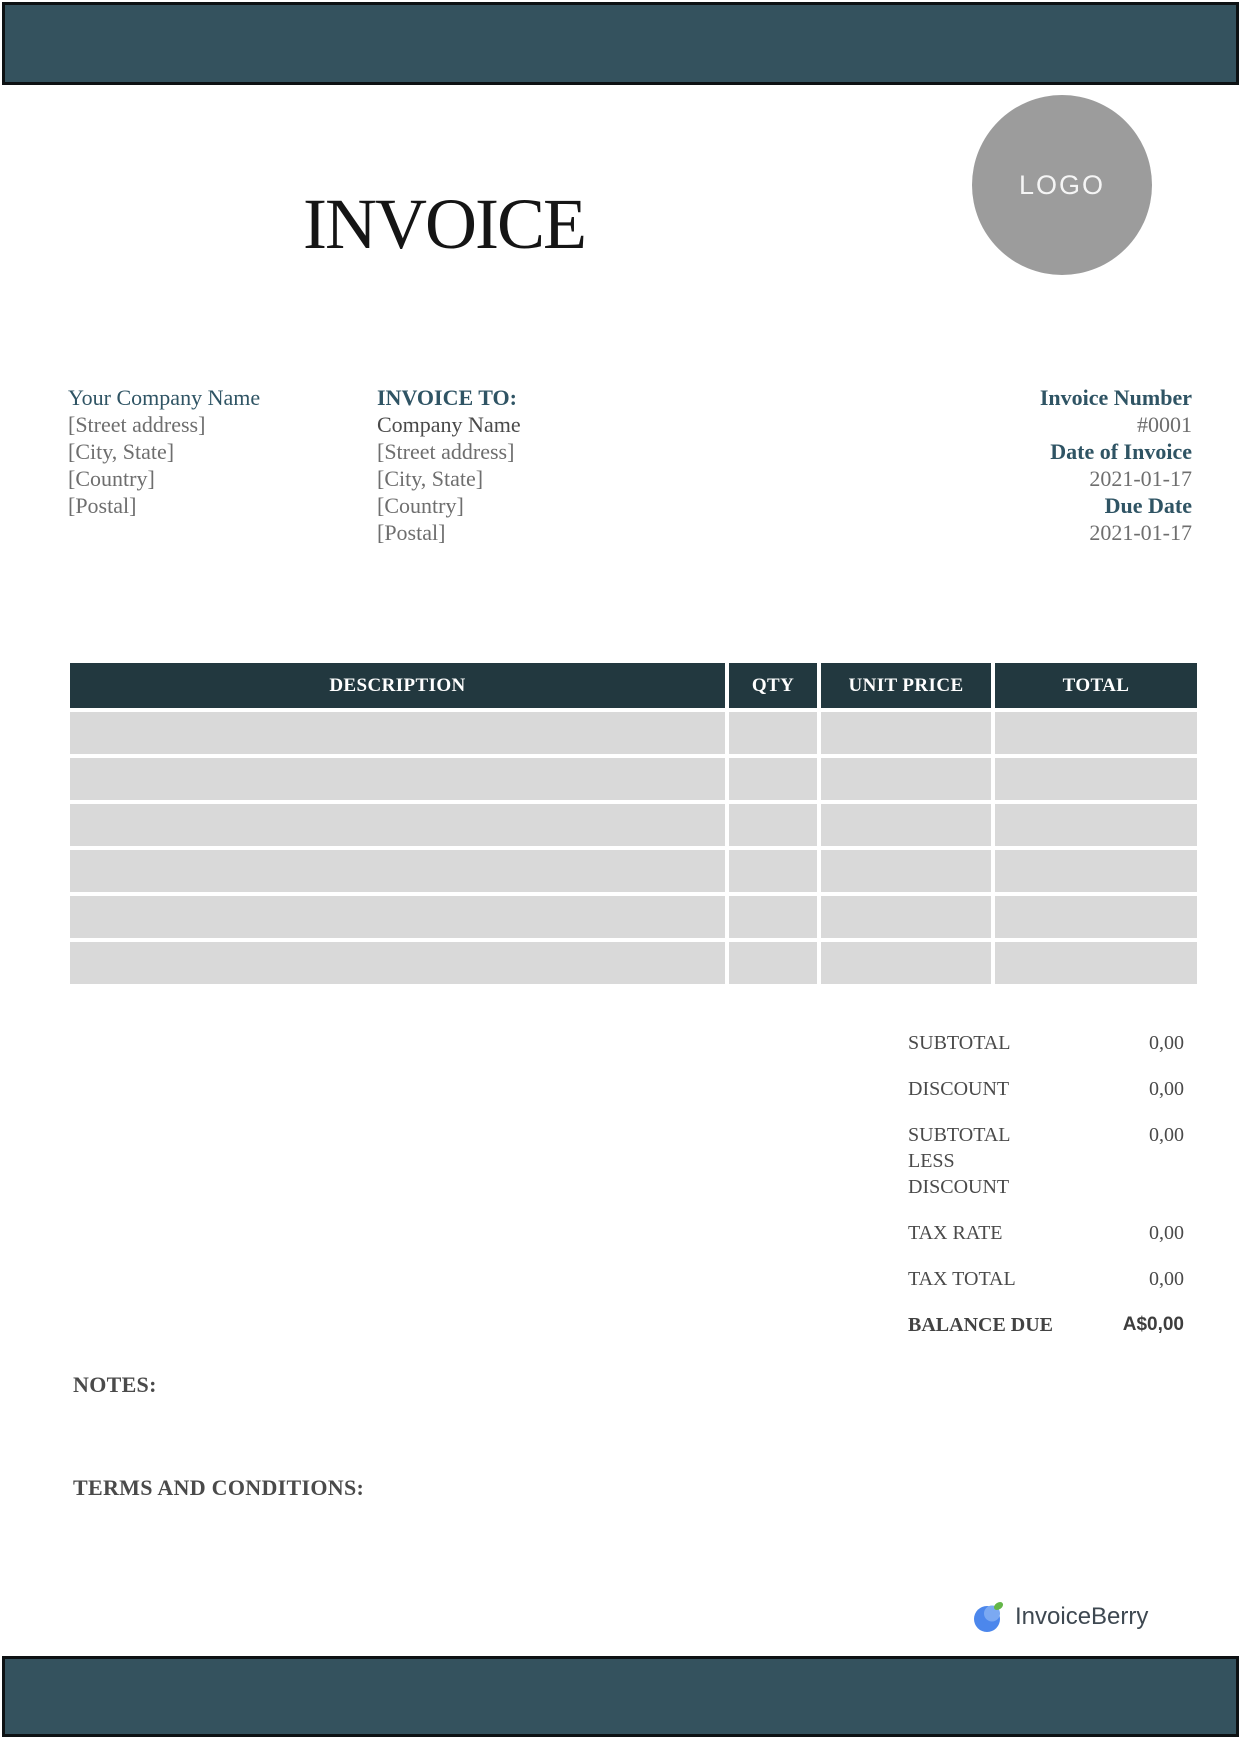  Describe the element at coordinates (445, 224) in the screenshot. I see `page-title: INVOICE` at that location.